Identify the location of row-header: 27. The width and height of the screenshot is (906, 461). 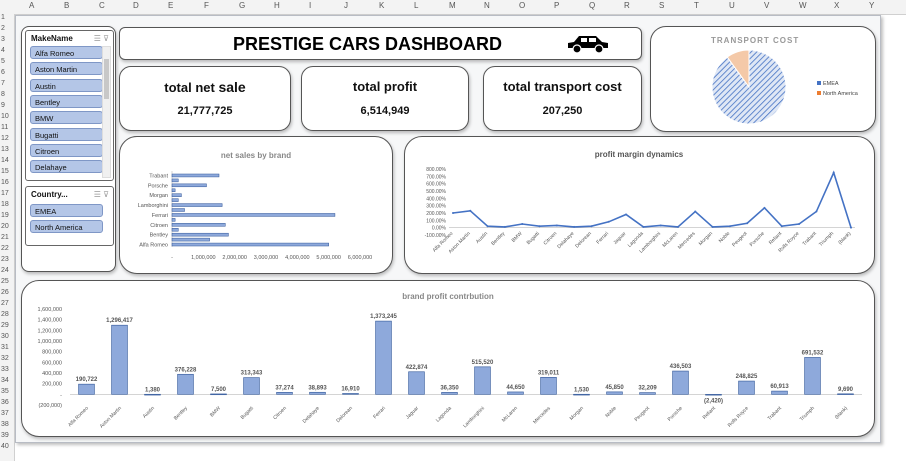
(5, 303).